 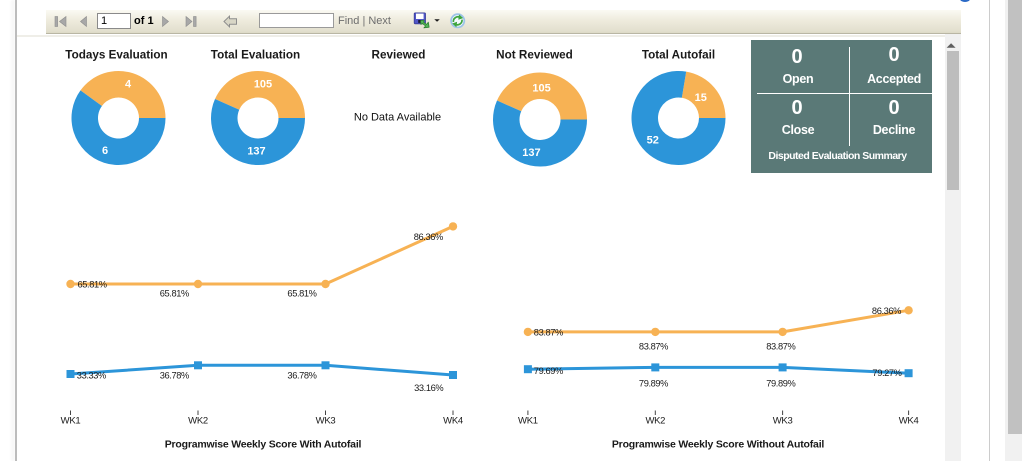 What do you see at coordinates (701, 98) in the screenshot?
I see `svg-text: 15` at bounding box center [701, 98].